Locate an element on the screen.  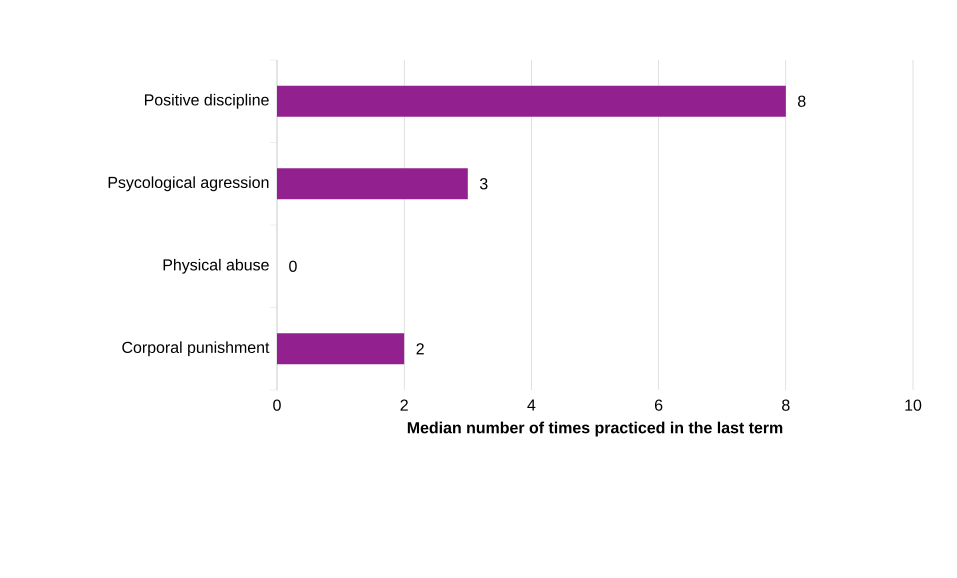
y-tick-label: Corporal punishment is located at coordinates (196, 348).